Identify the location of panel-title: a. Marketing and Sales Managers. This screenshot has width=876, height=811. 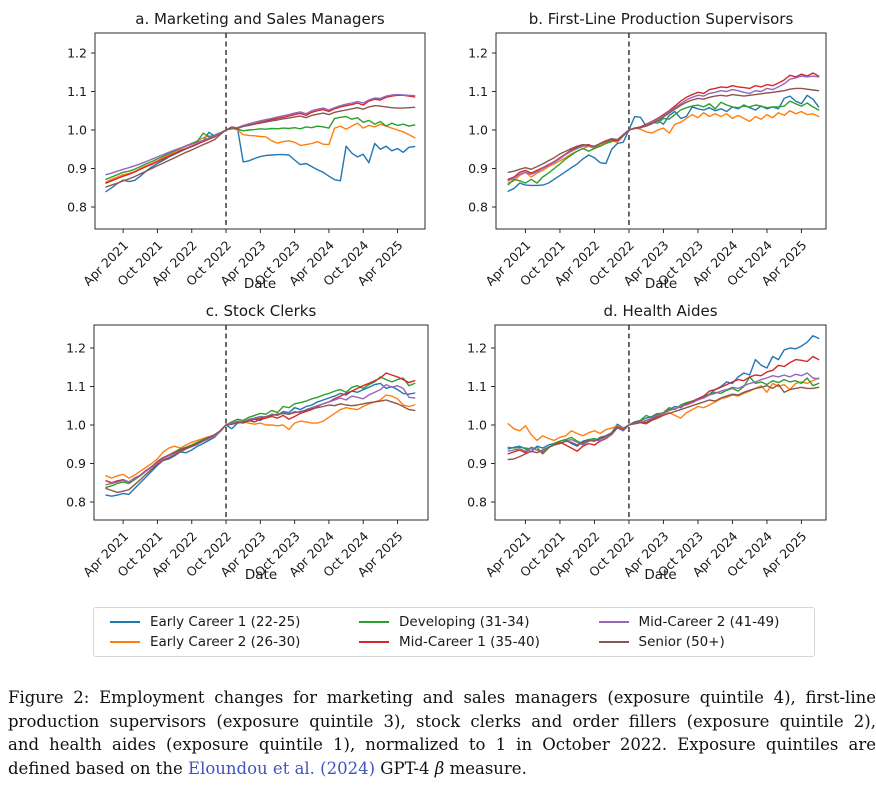
(260, 19).